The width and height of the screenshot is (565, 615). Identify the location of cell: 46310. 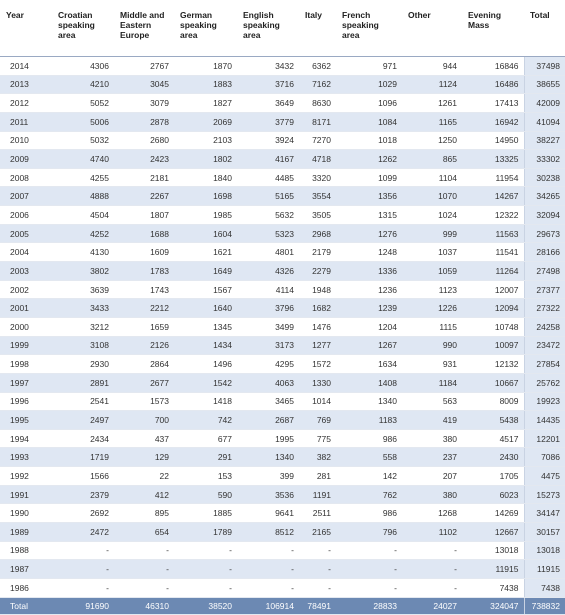
(144, 606).